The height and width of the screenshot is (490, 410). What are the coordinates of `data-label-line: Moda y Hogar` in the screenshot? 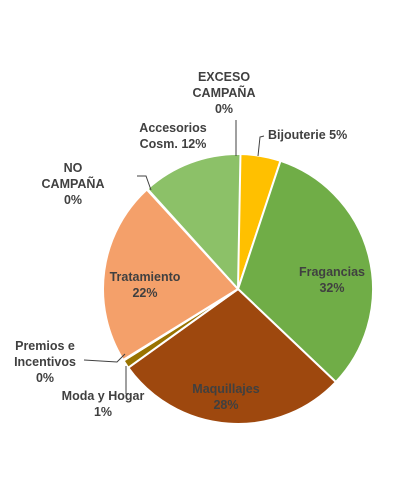 It's located at (103, 396).